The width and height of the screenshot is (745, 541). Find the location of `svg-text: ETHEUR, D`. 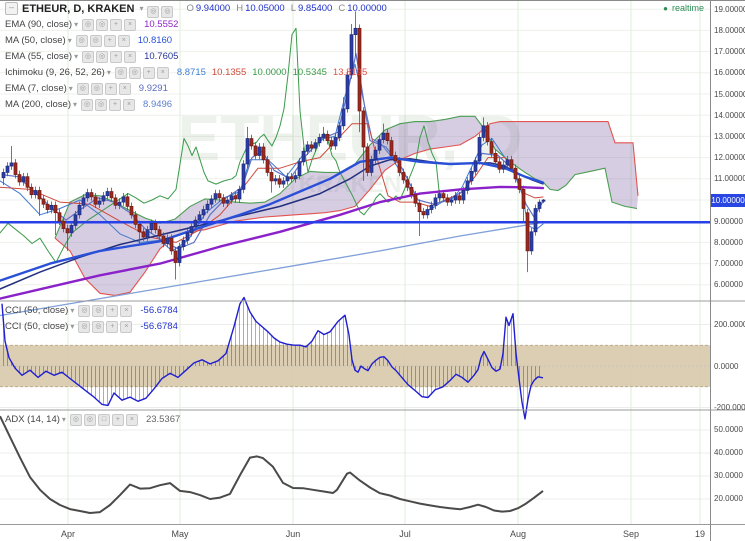

svg-text: ETHEUR, D is located at coordinates (350, 138).